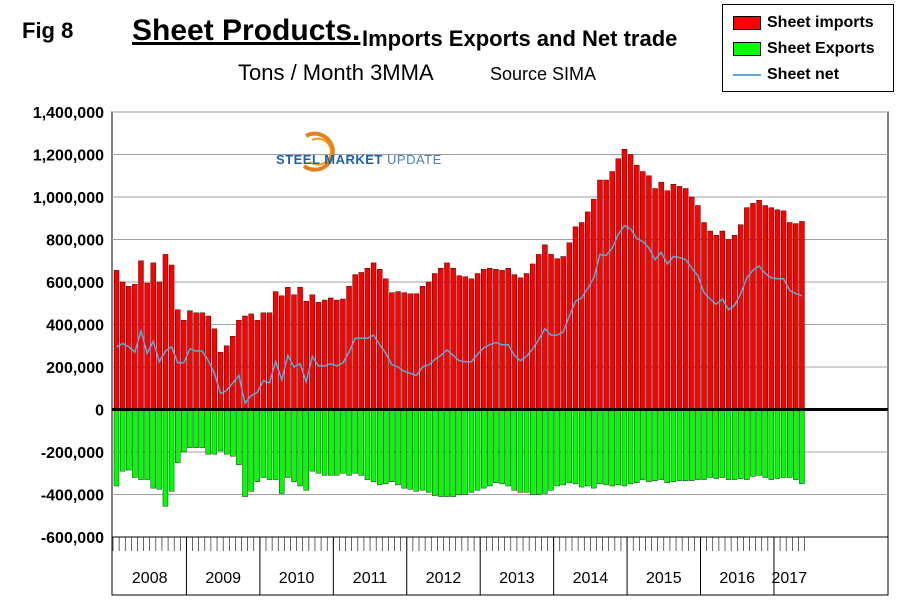 The width and height of the screenshot is (904, 608). I want to click on legend-label-exports: Sheet Exports, so click(821, 48).